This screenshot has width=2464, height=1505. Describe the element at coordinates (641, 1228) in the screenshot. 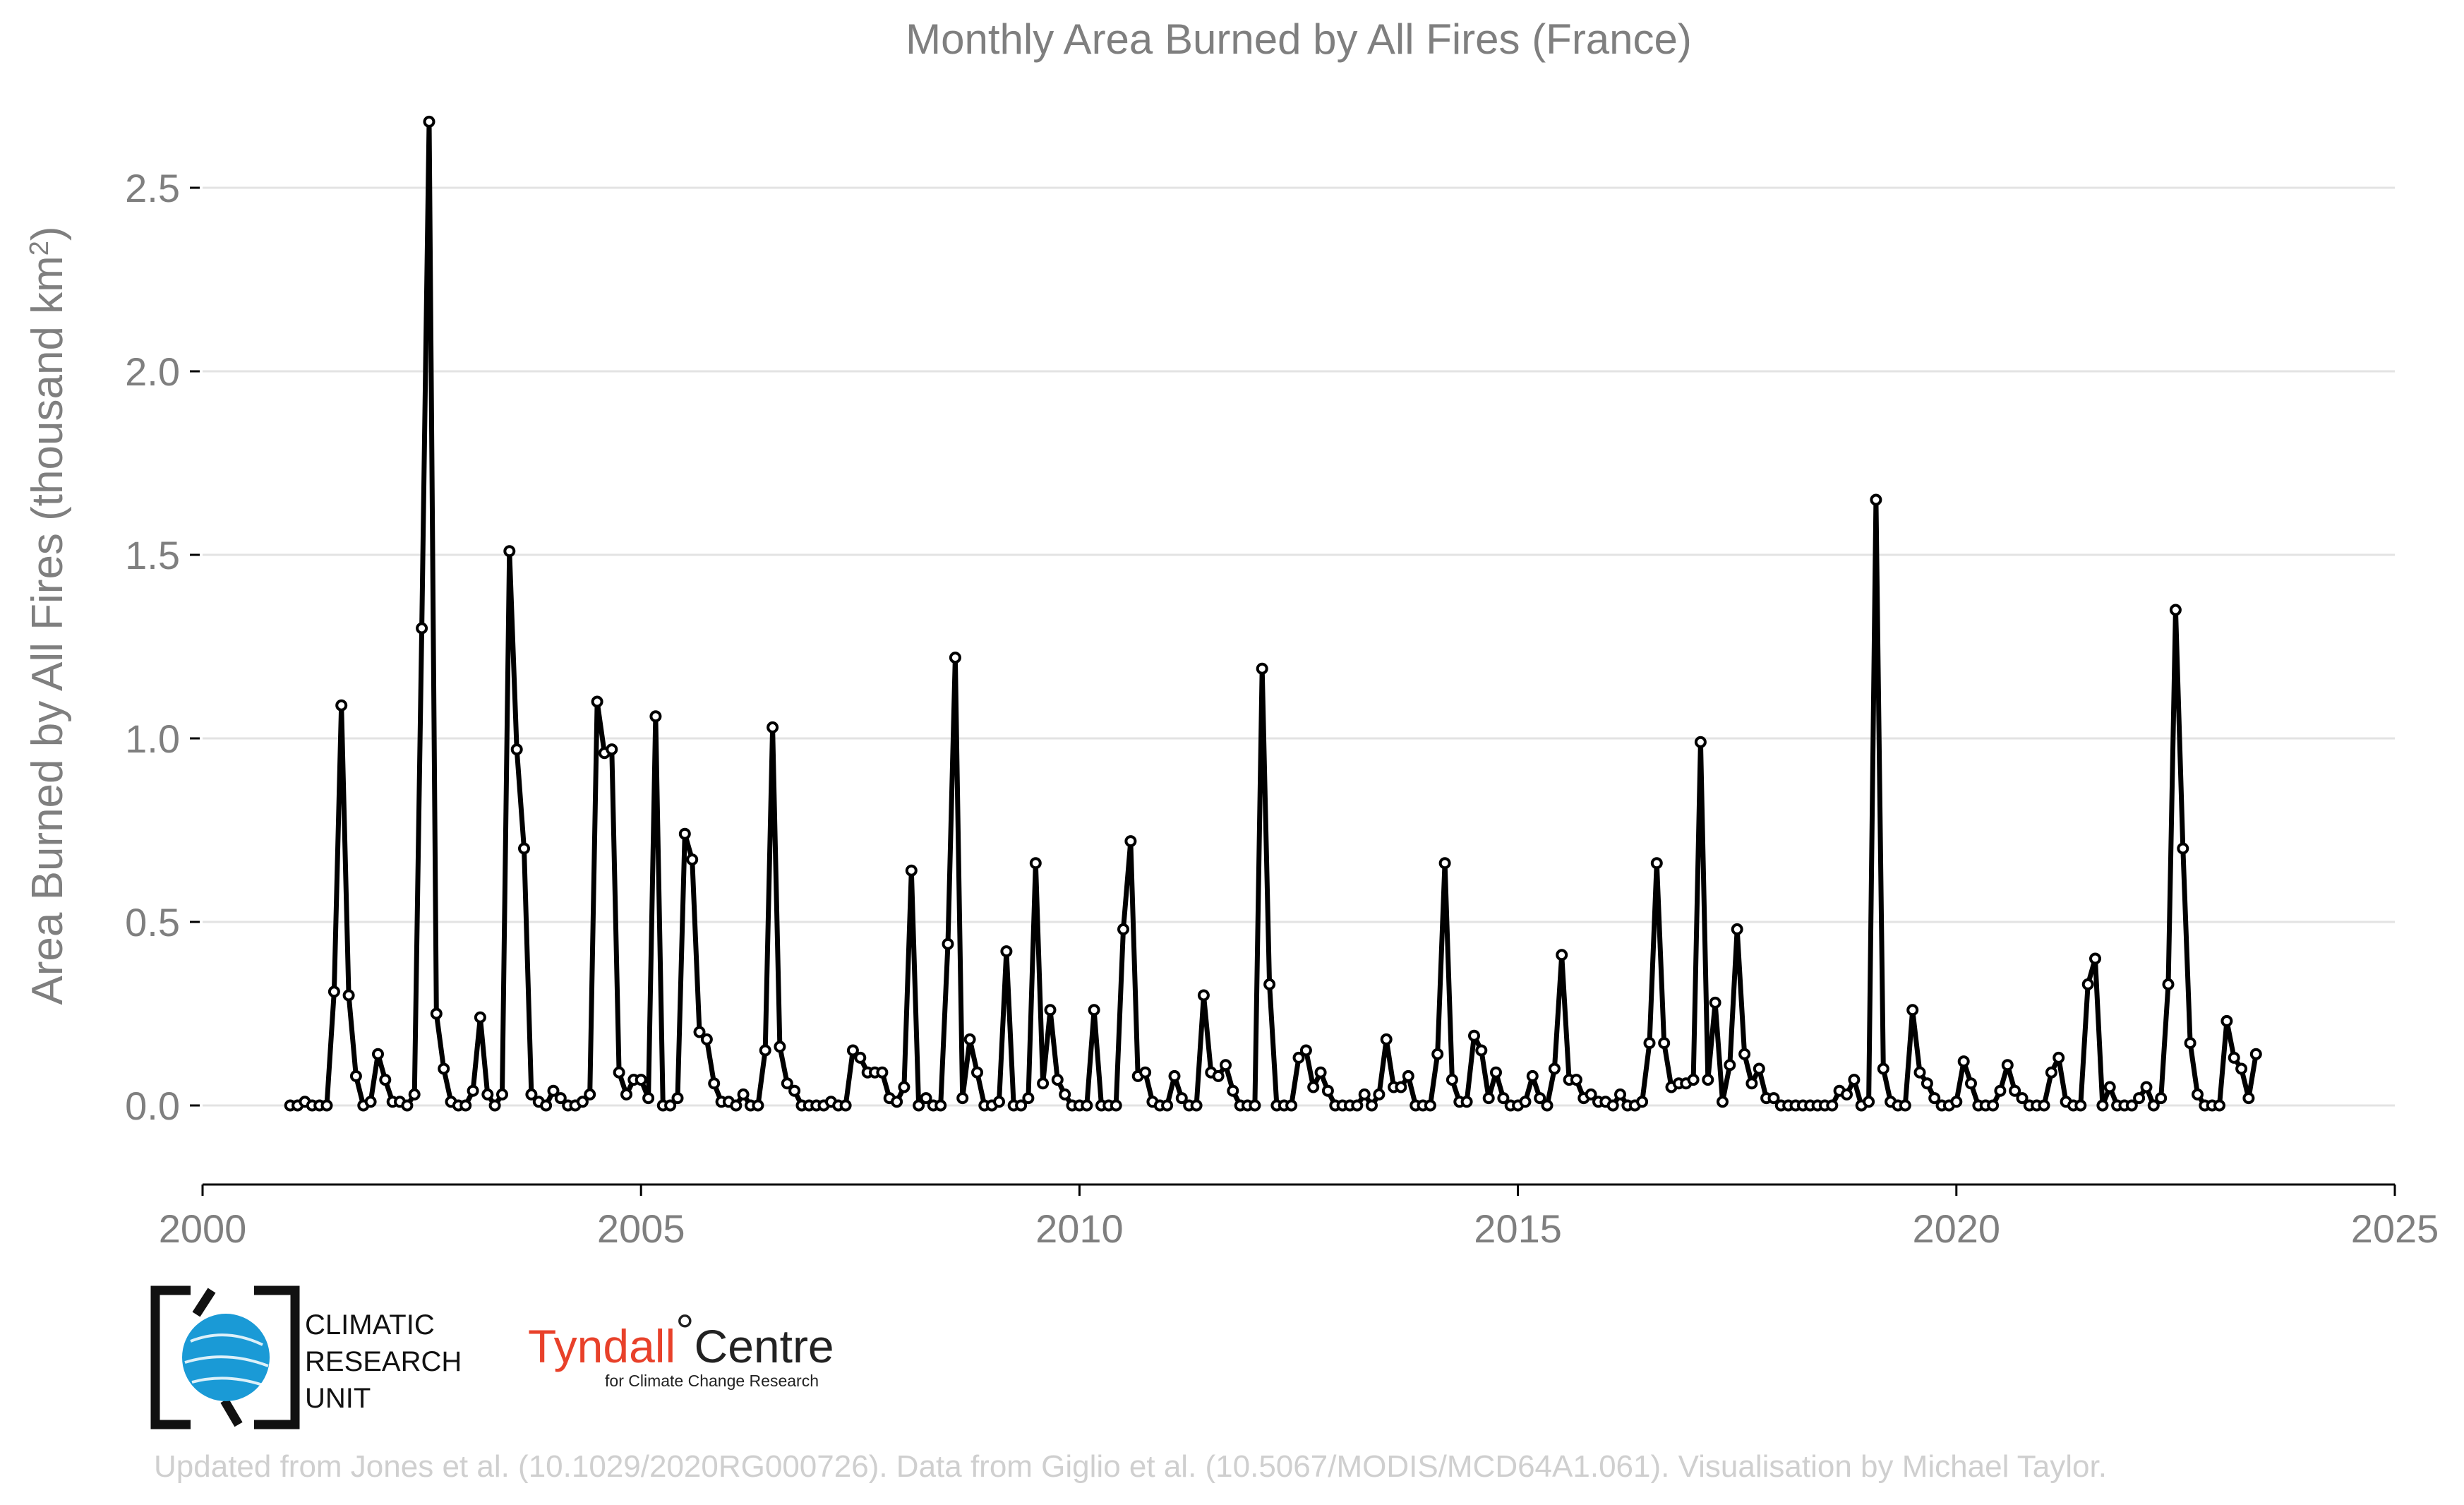

I see `x-tick-label-1: 2005` at that location.